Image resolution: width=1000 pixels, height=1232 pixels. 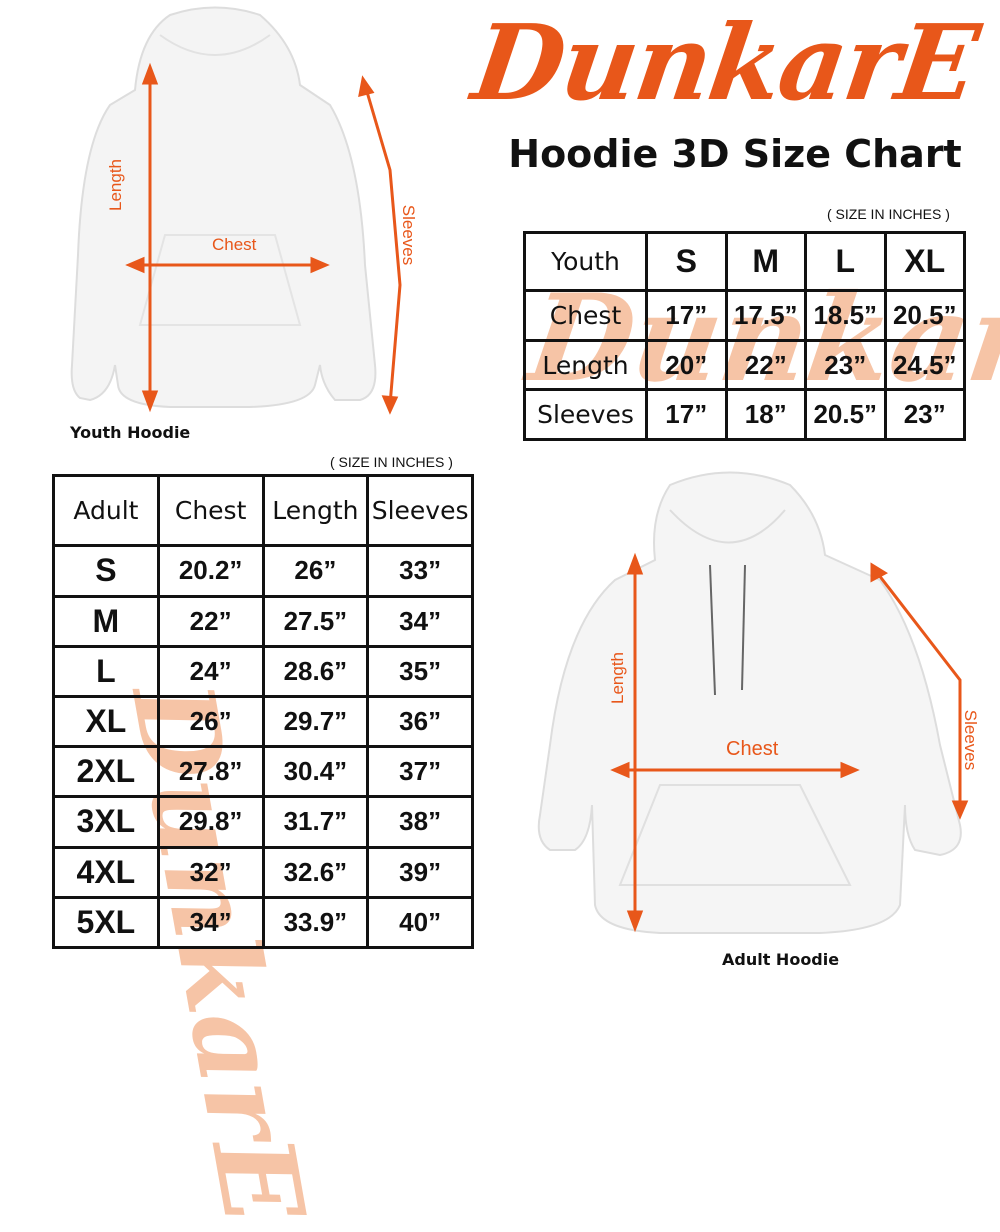 I want to click on cell: 30.4”, so click(x=315, y=772).